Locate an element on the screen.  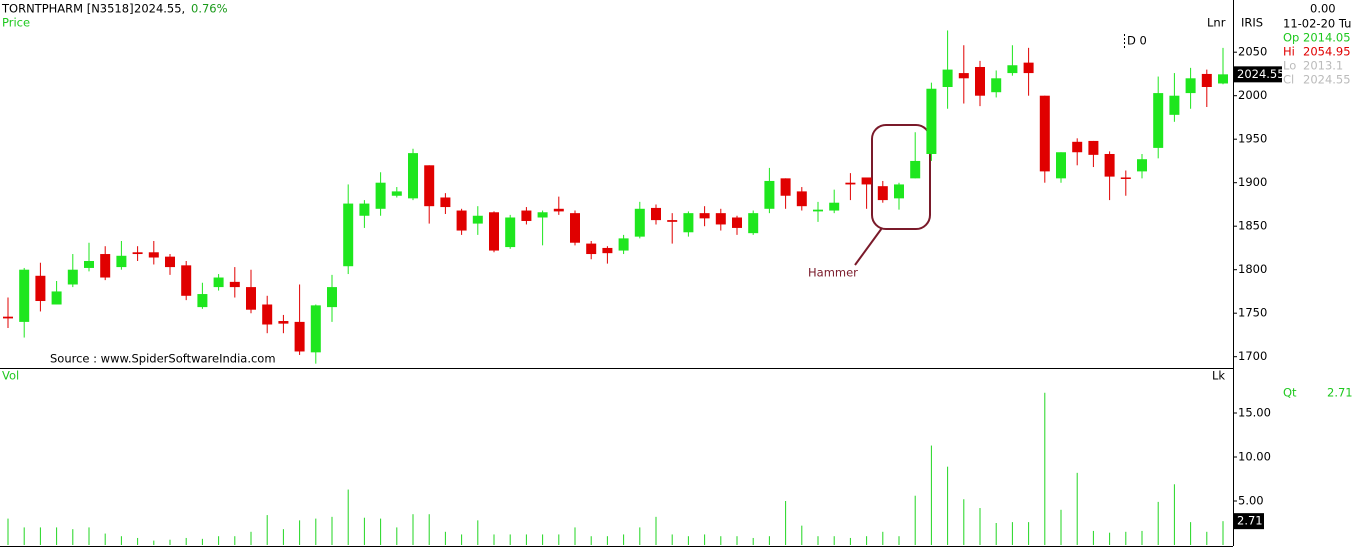
last-price-box is located at coordinates (1258, 74).